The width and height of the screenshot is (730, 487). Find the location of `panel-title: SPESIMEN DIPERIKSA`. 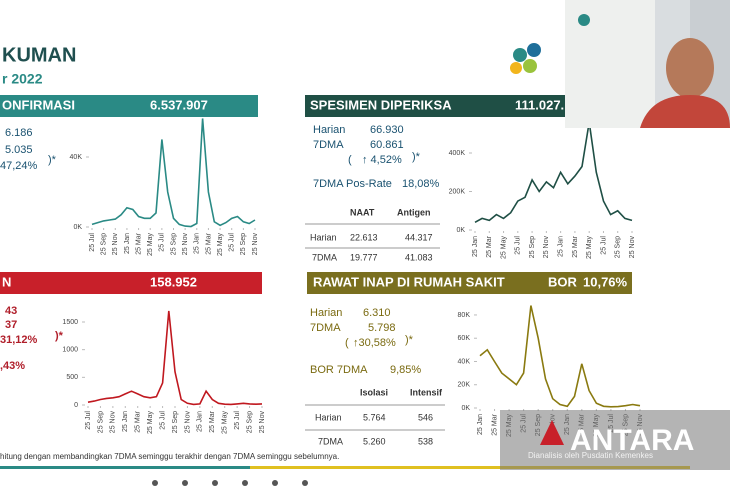

panel-title: SPESIMEN DIPERIKSA is located at coordinates (381, 104).